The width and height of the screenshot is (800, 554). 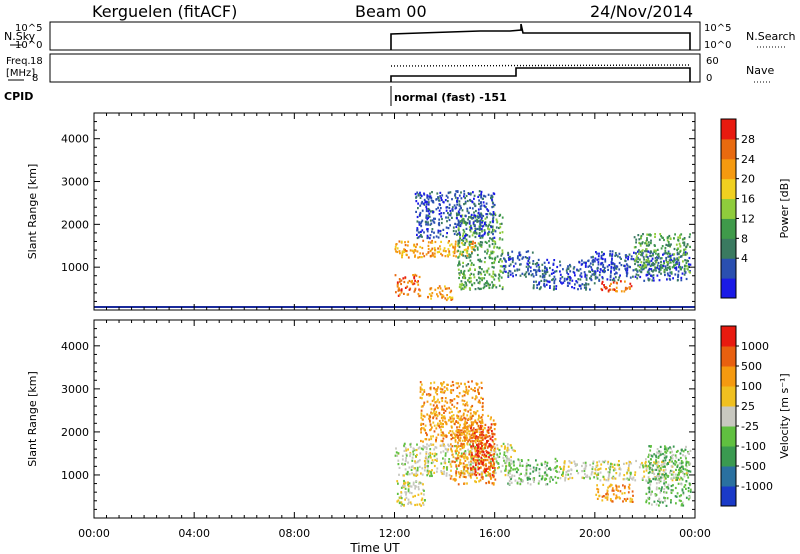 What do you see at coordinates (728, 416) in the screenshot?
I see `velocity-colorbar-frame` at bounding box center [728, 416].